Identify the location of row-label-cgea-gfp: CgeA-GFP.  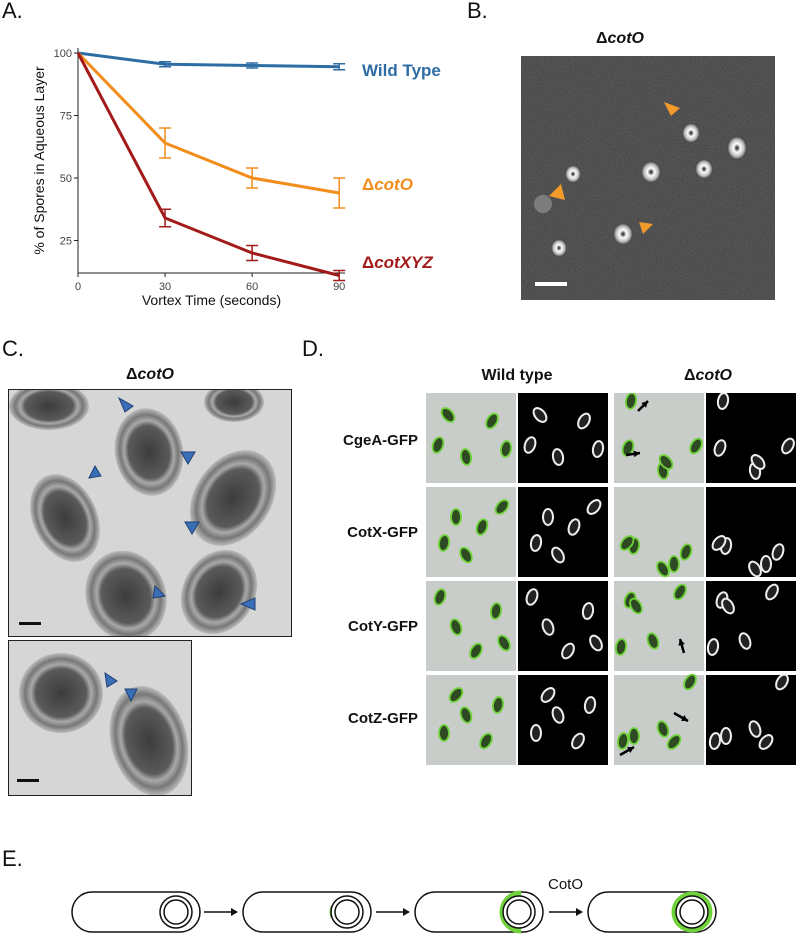
(380, 440).